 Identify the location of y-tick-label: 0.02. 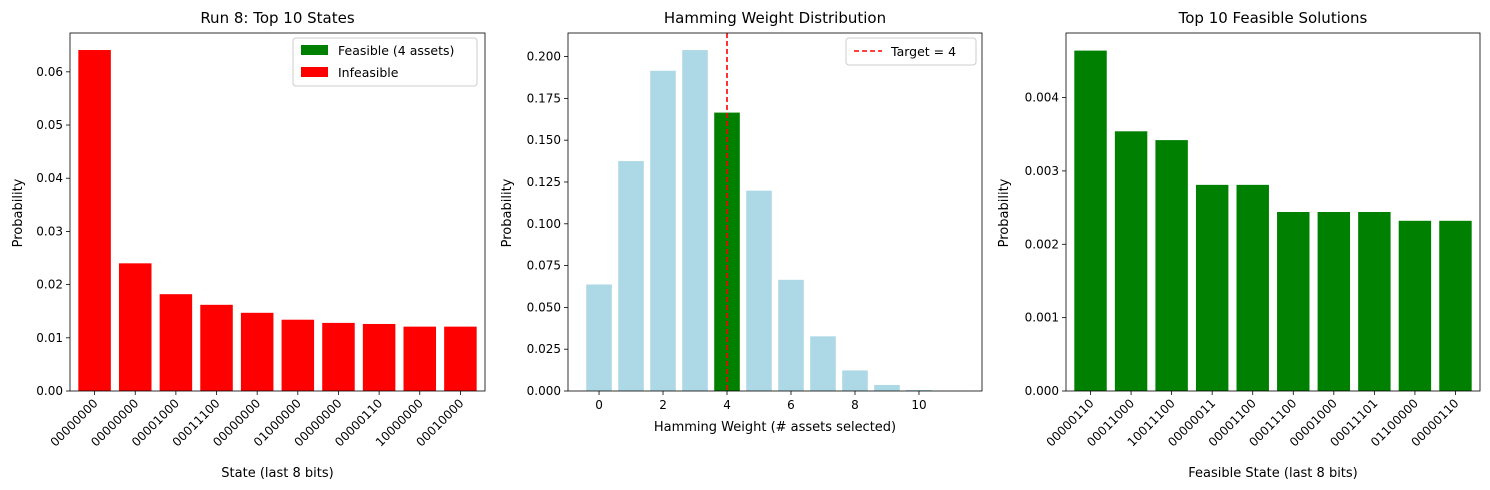
(49, 285).